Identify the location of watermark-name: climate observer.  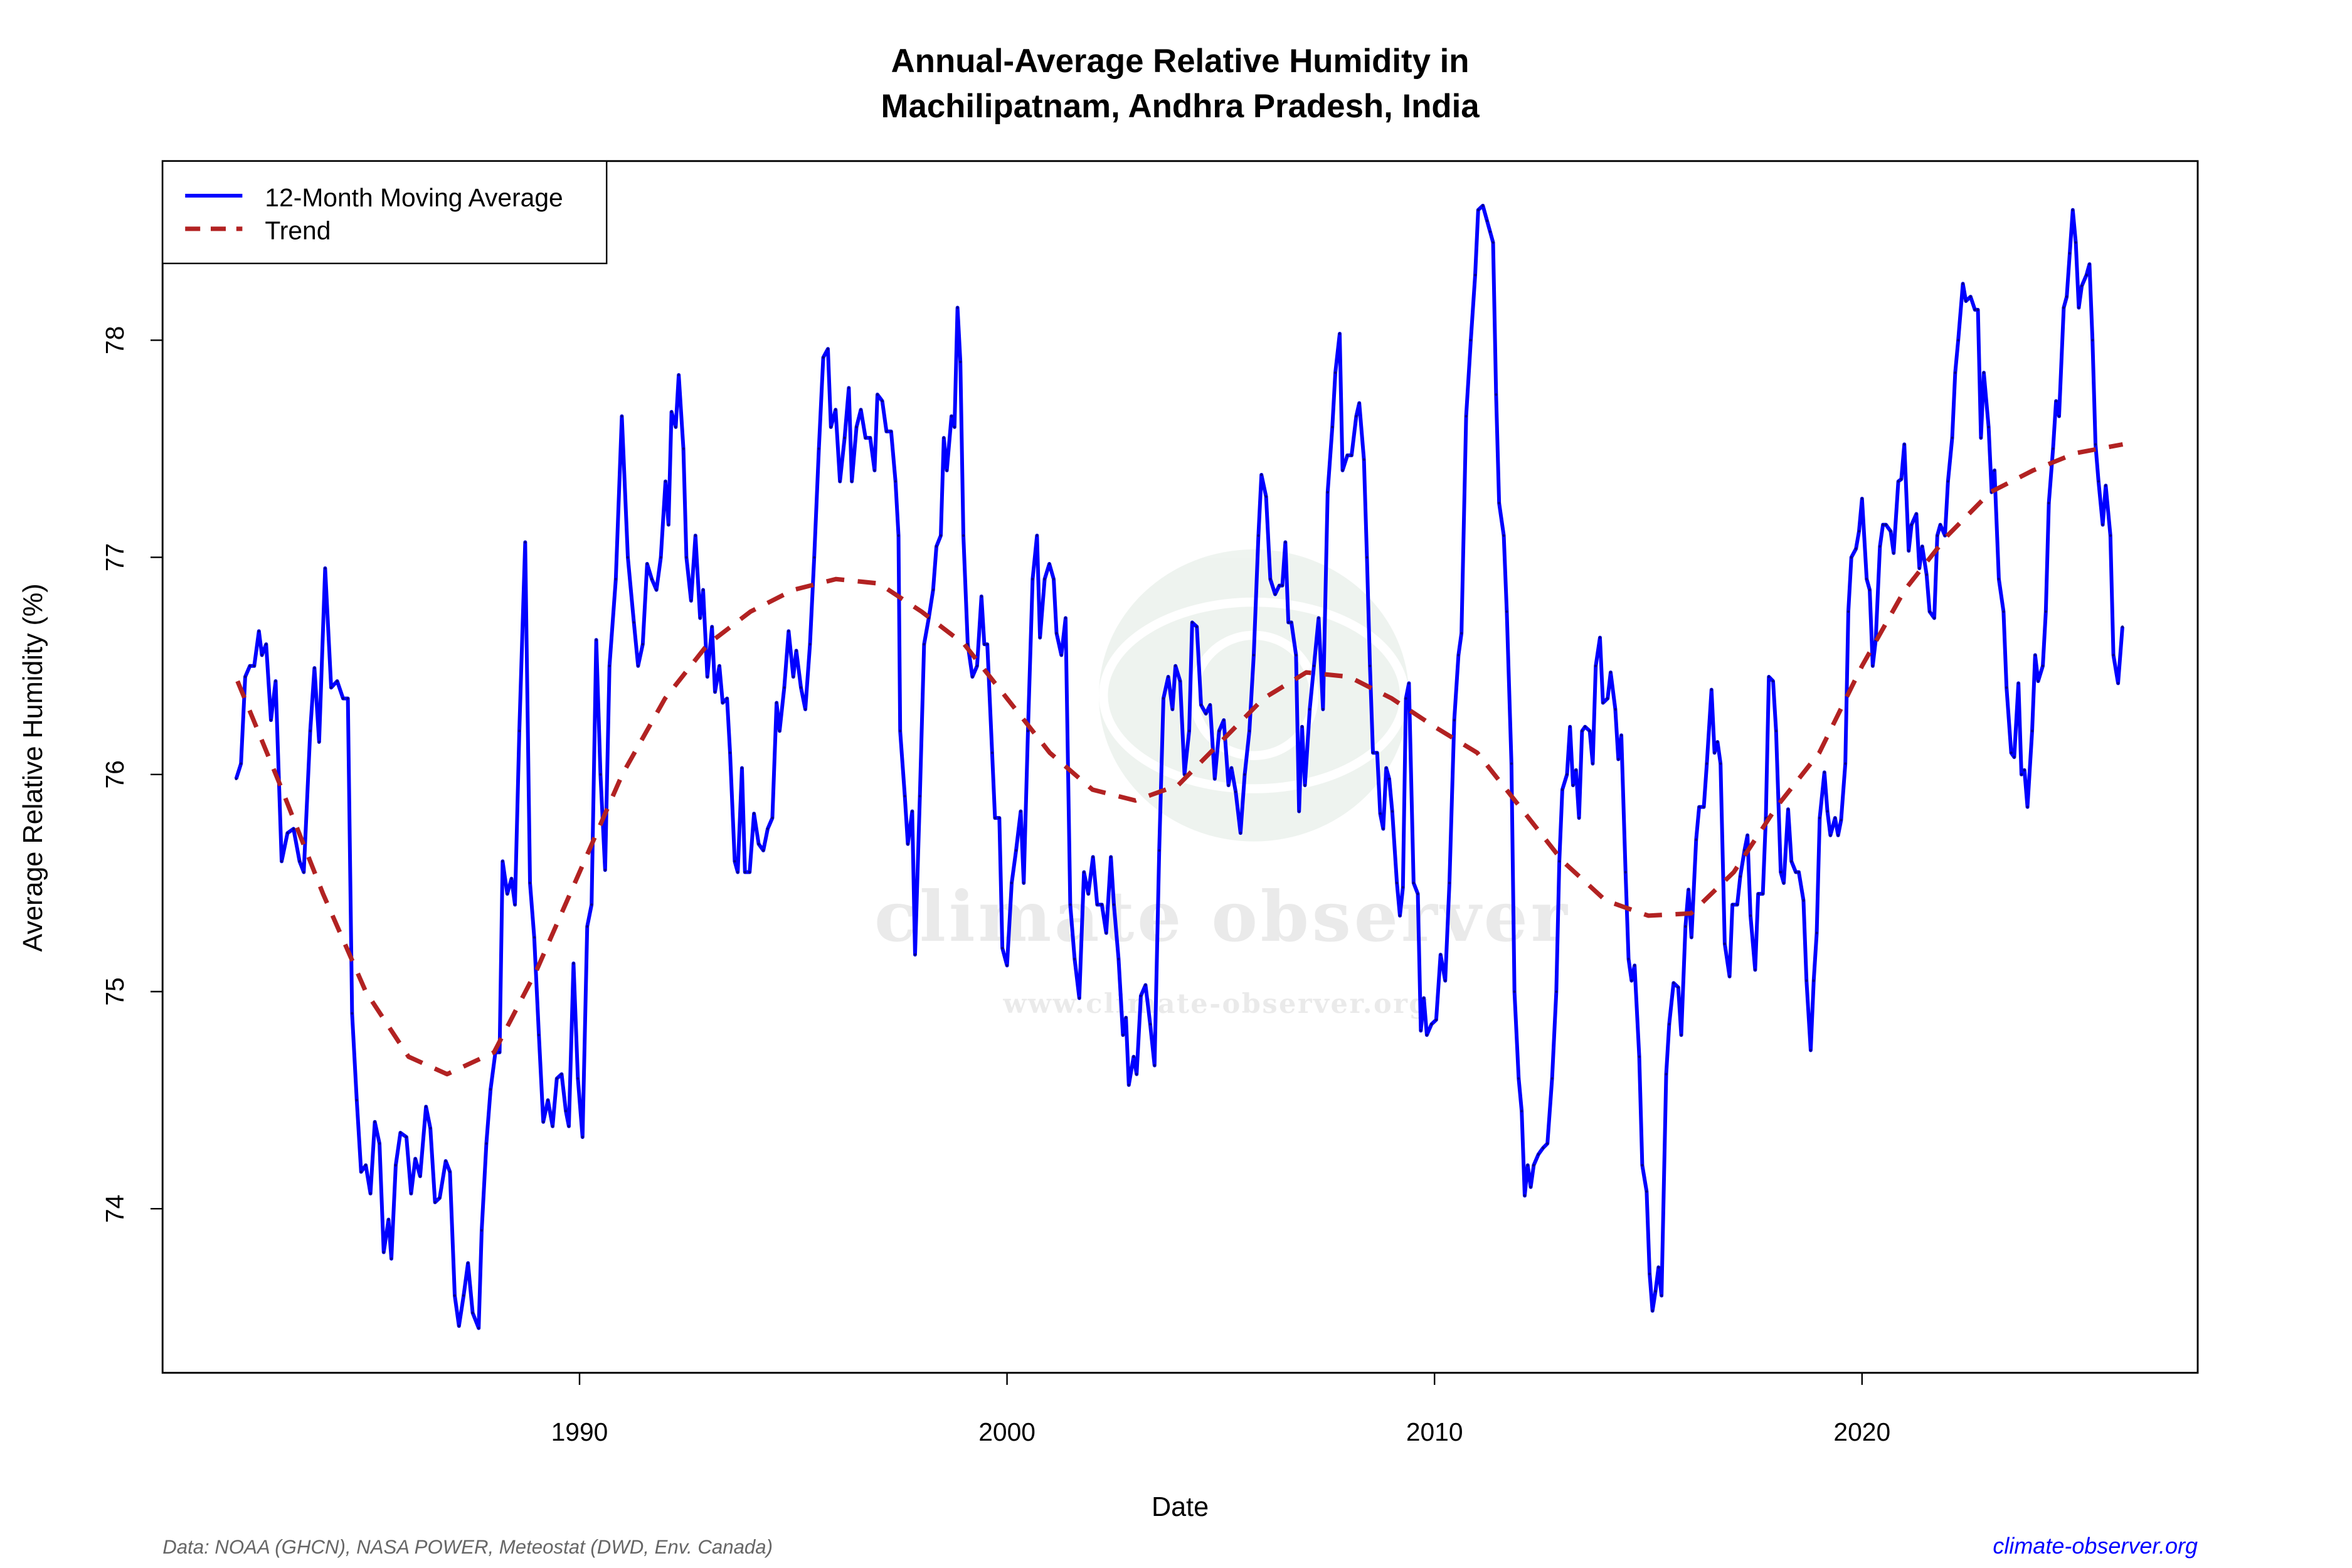
(1222, 917).